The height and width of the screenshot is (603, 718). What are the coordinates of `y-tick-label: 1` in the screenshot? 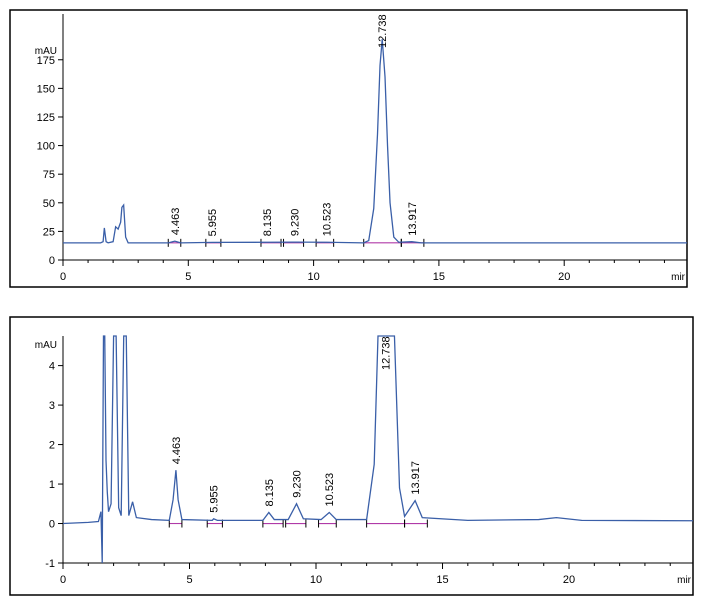 It's located at (52, 485).